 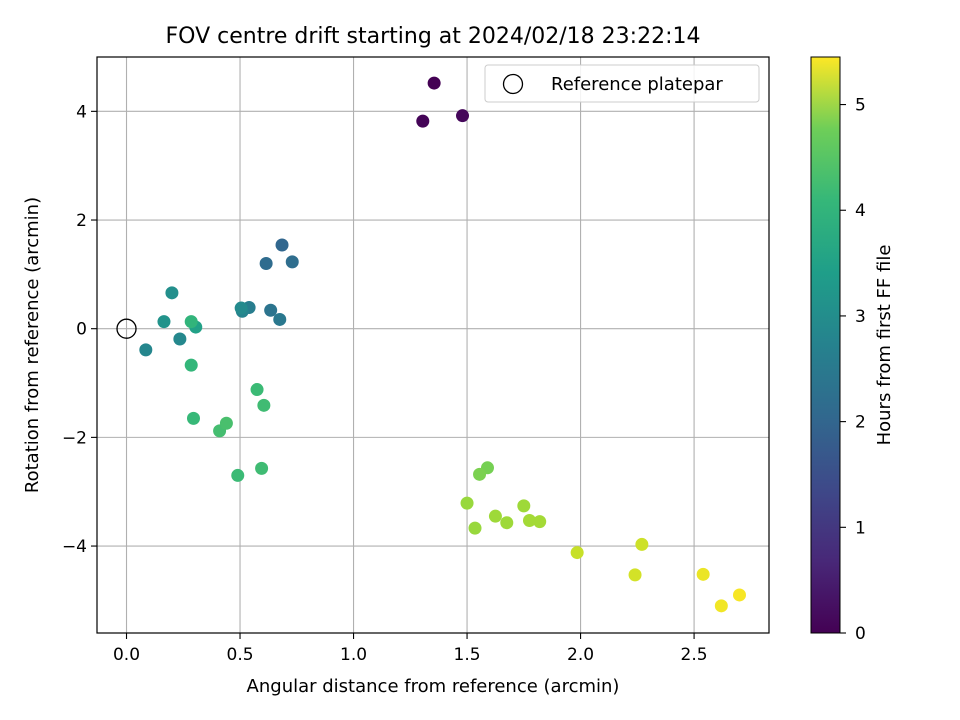 What do you see at coordinates (81, 221) in the screenshot?
I see `y-tick-label: 2` at bounding box center [81, 221].